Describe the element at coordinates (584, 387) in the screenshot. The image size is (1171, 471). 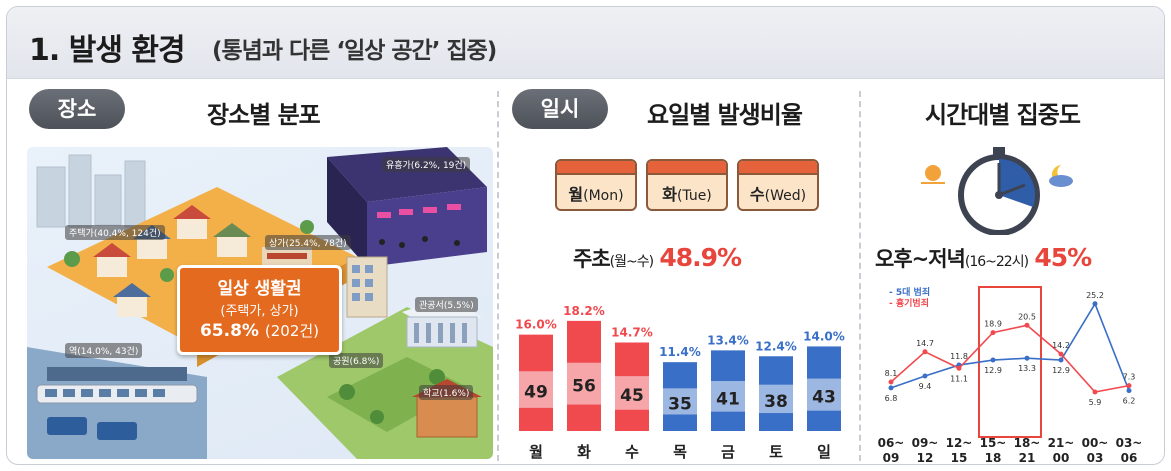
I see `bar-value-label: 56` at that location.